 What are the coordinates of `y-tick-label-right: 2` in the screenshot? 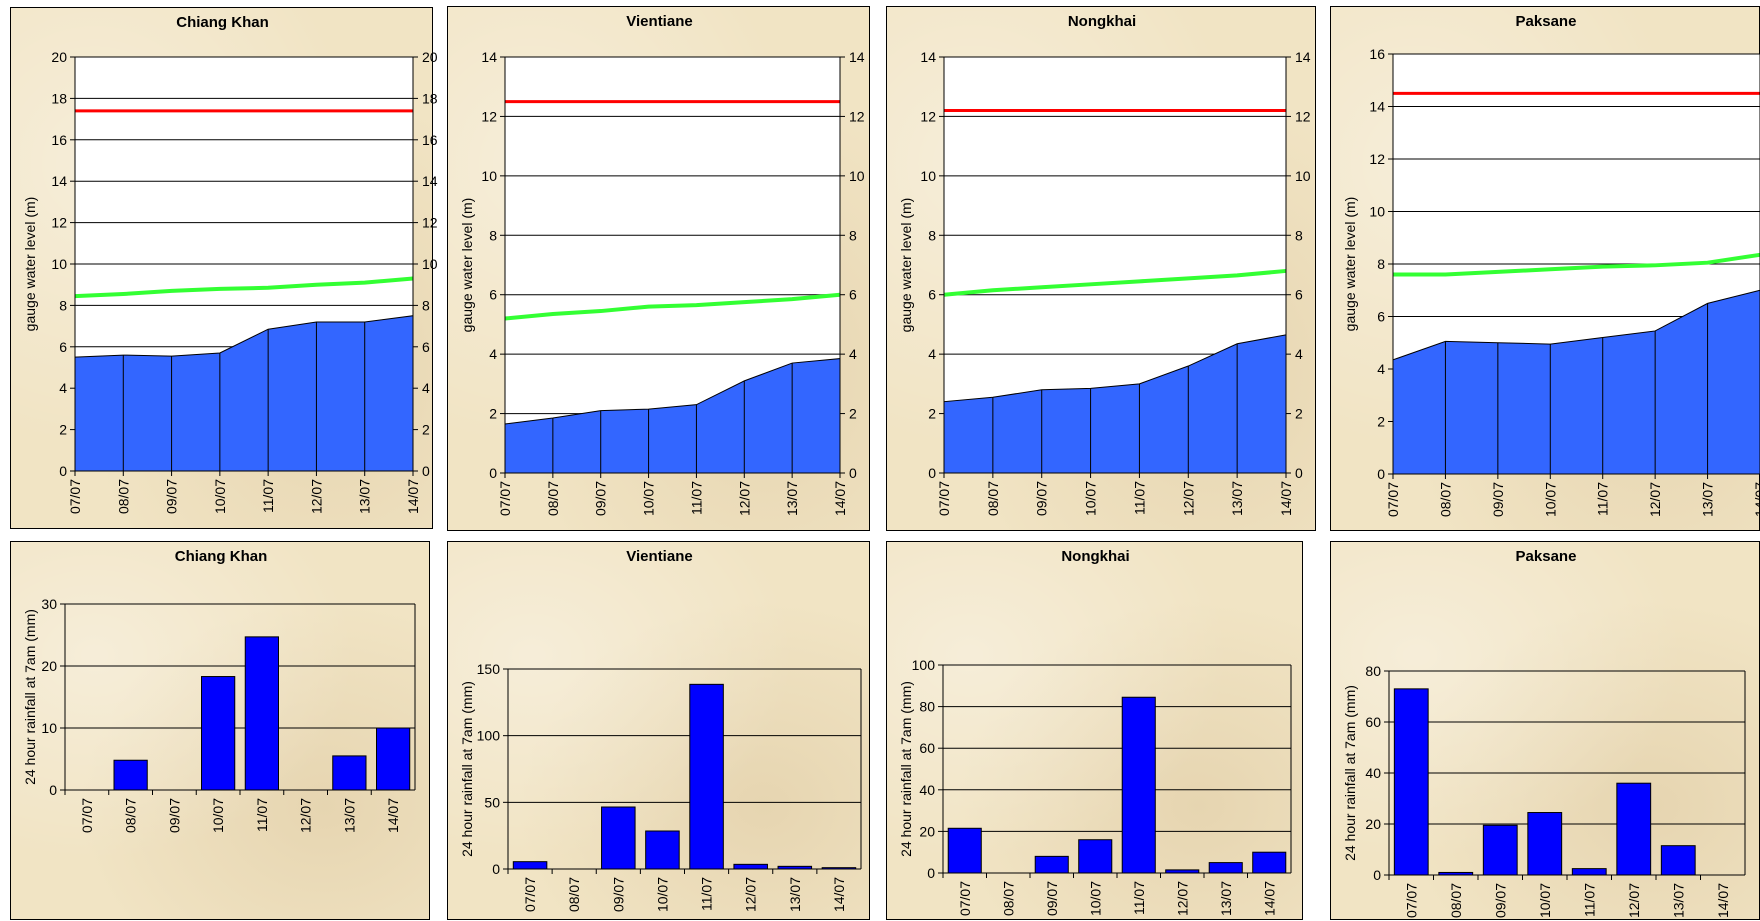 It's located at (853, 414).